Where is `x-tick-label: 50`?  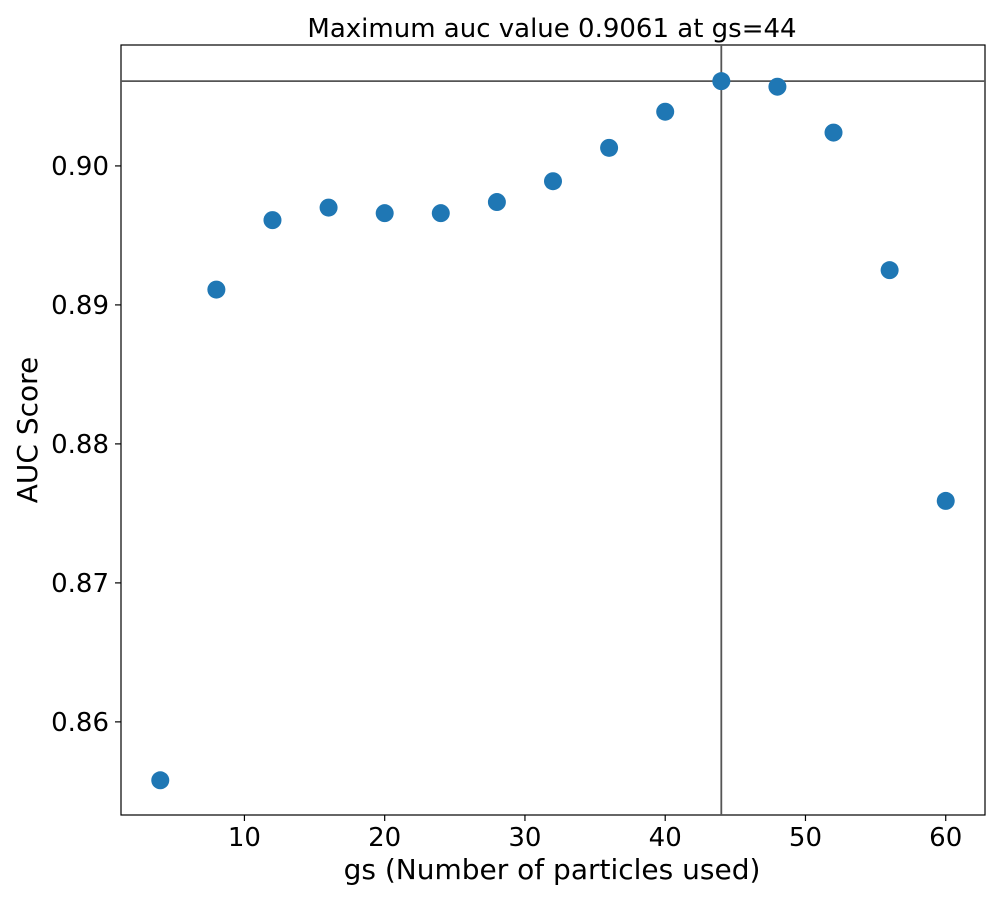
x-tick-label: 50 is located at coordinates (805, 838).